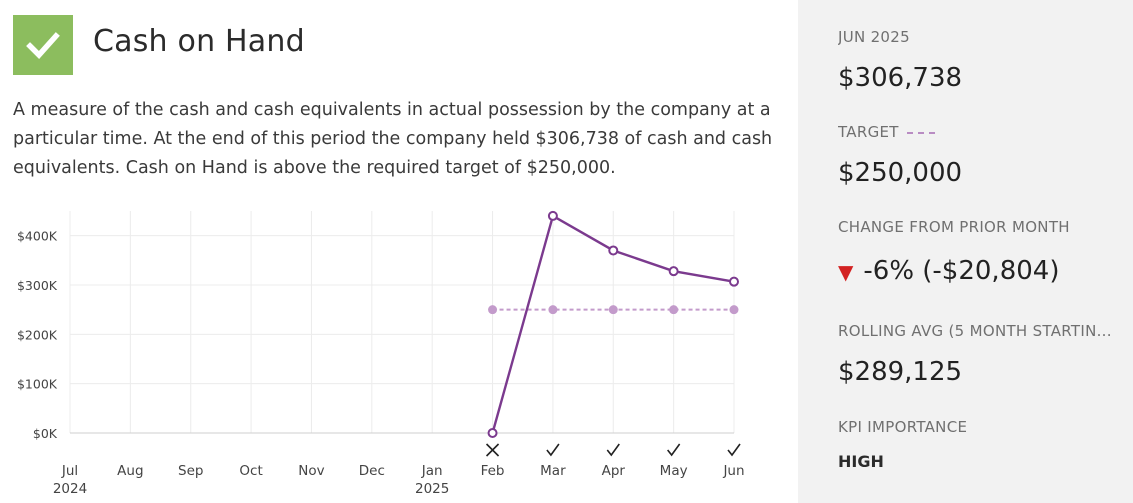 The width and height of the screenshot is (1133, 503). Describe the element at coordinates (868, 132) in the screenshot. I see `target-label: TARGET` at that location.